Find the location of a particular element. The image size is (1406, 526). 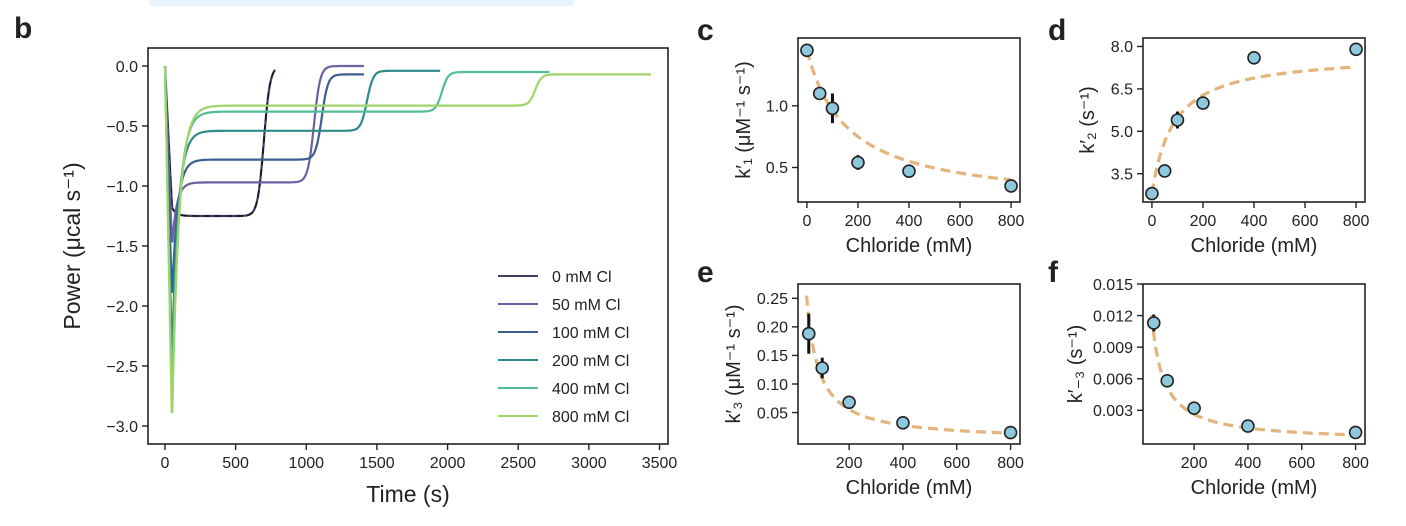

y-tick-label: −3.0 is located at coordinates (122, 427).